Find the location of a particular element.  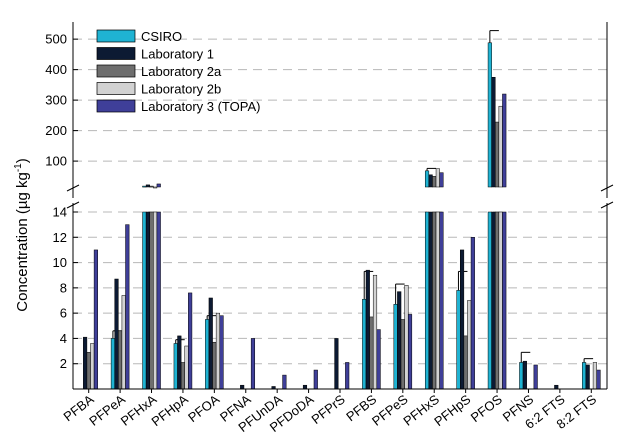

y-tick-label: 100 is located at coordinates (56, 161).